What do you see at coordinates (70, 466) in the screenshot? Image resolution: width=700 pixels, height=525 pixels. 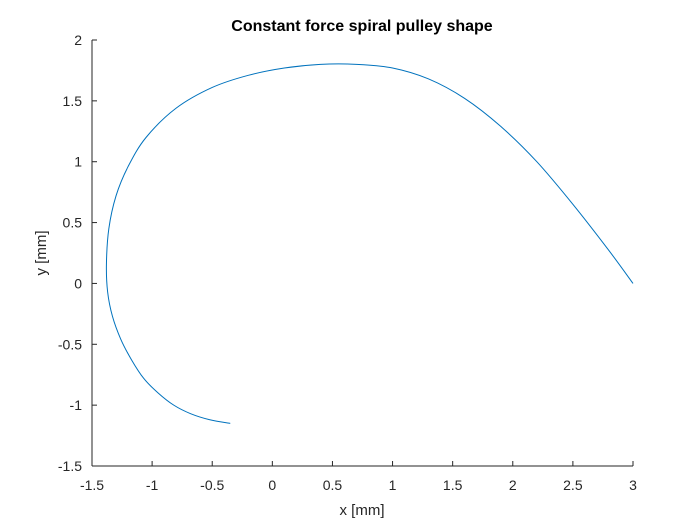 I see `y-tick-label: -1.5` at bounding box center [70, 466].